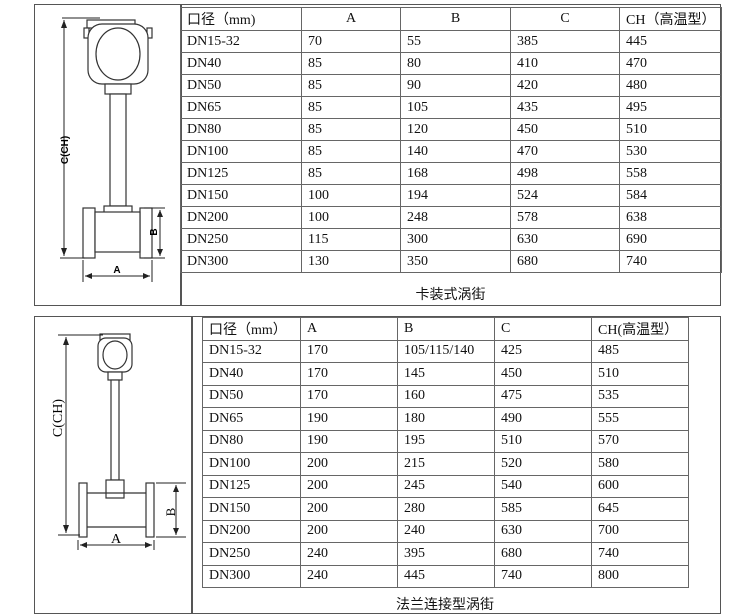  Describe the element at coordinates (640, 396) in the screenshot. I see `table-cell: 535` at that location.